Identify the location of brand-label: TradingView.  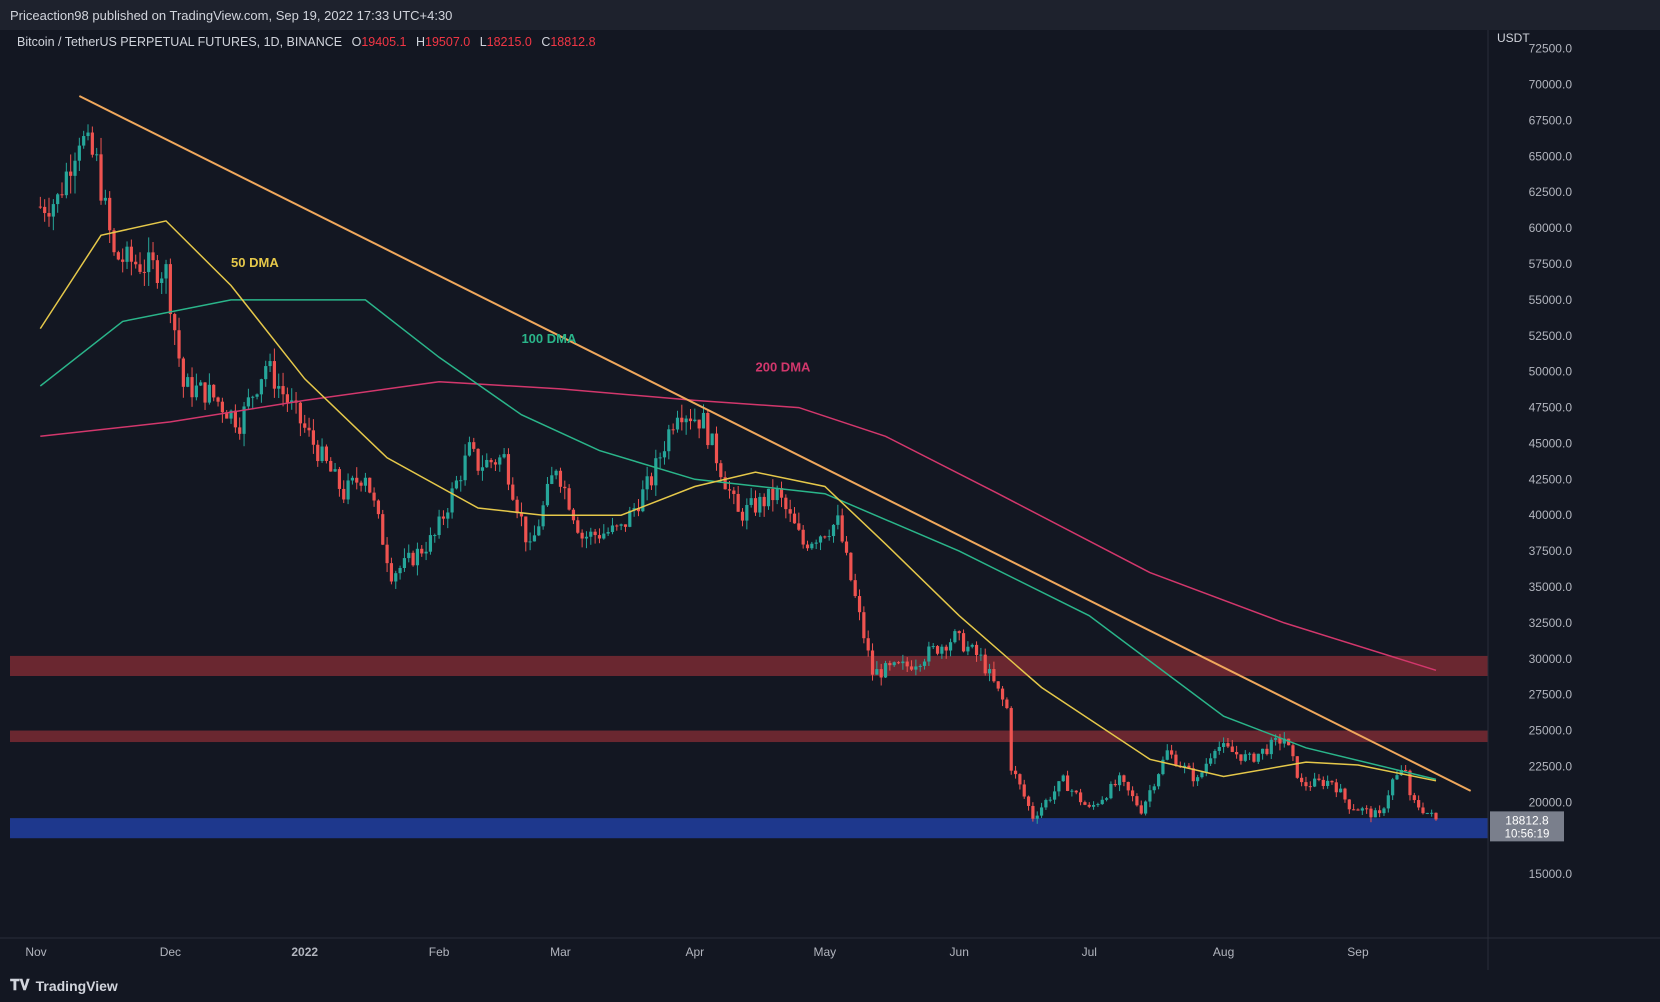
(76, 985).